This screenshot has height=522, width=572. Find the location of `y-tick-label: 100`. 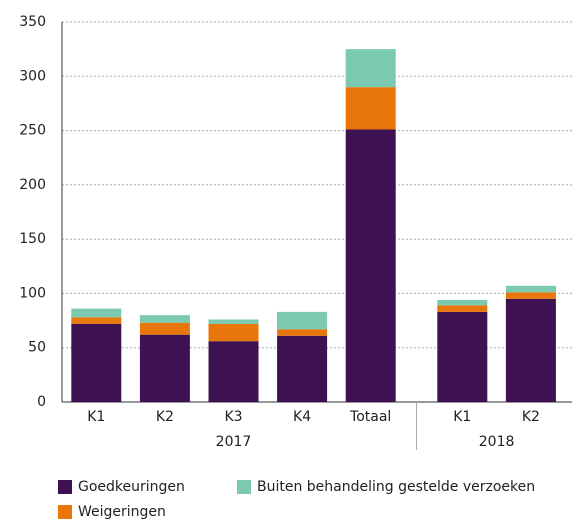

y-tick-label: 100 is located at coordinates (32, 293).